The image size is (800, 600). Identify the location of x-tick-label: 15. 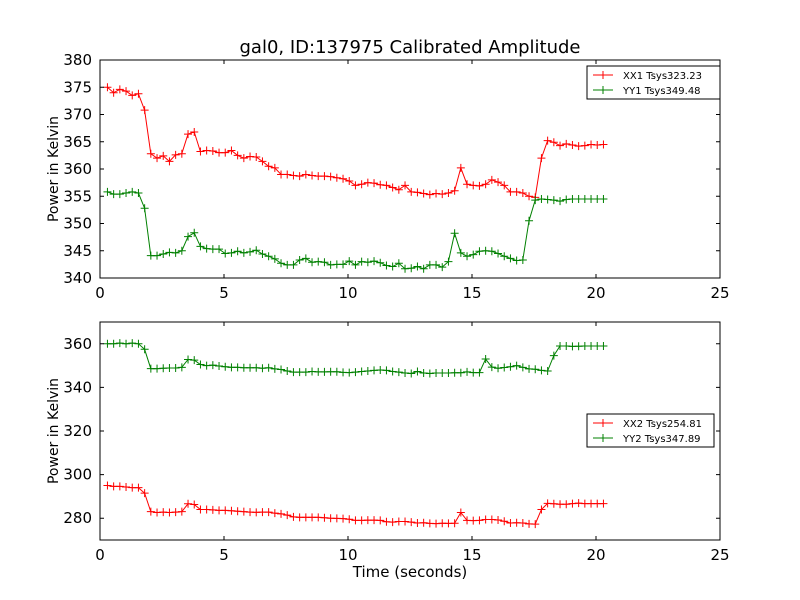
(471, 293).